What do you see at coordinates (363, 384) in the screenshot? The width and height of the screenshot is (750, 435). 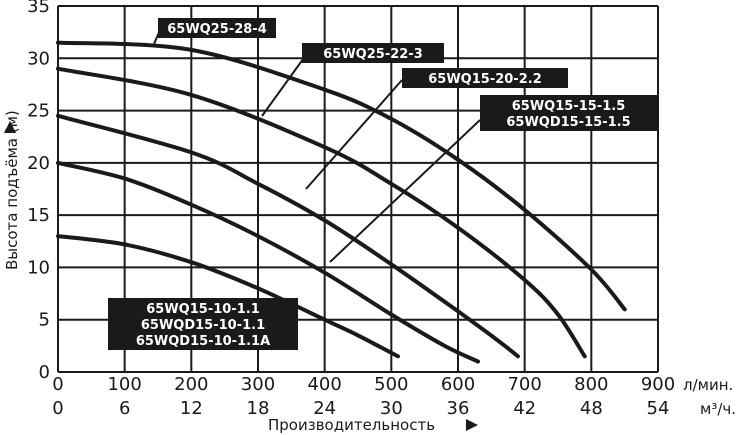 I see `x-tick-labels-primary: 0 100 200 300 400 500 600 700 800 900` at bounding box center [363, 384].